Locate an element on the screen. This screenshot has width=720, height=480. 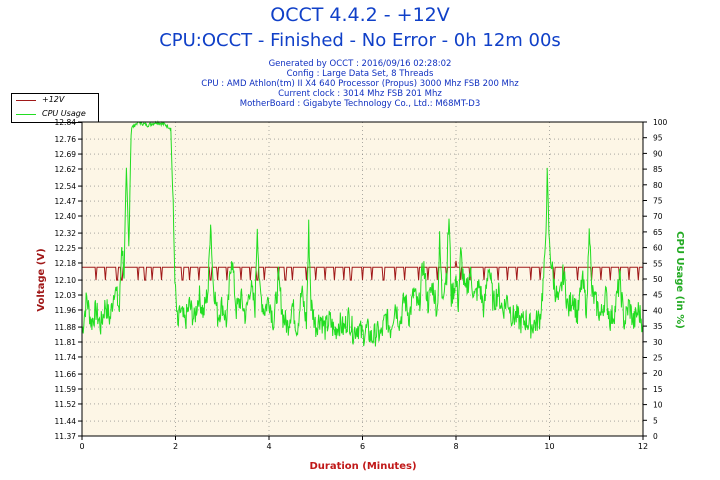
y-tick-label: 12.25 is located at coordinates (66, 248).